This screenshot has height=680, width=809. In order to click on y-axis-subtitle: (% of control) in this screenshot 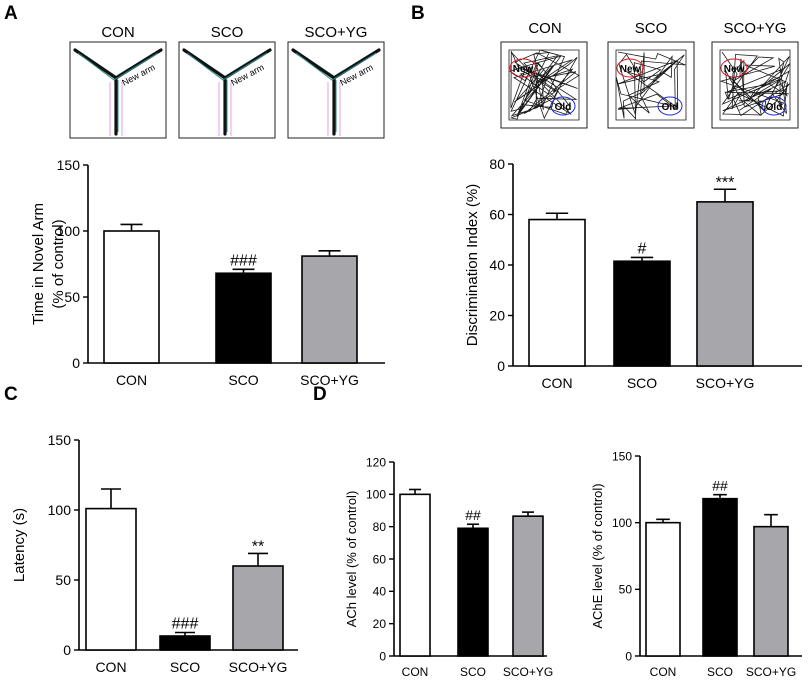, I will do `click(58, 263)`.